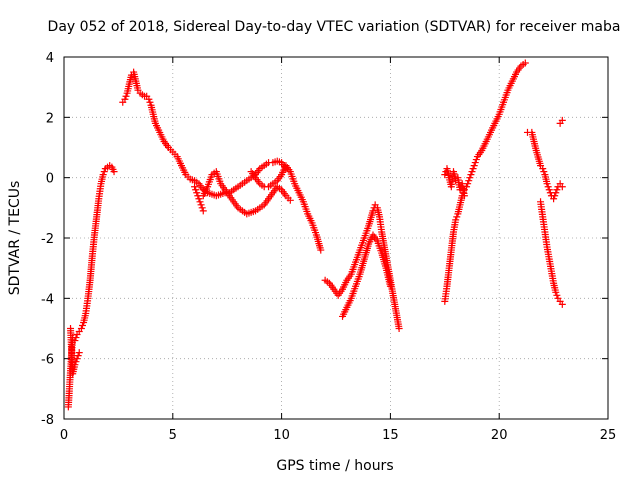 Image resolution: width=640 pixels, height=480 pixels. What do you see at coordinates (50, 179) in the screenshot?
I see `y-tick-label: 0` at bounding box center [50, 179].